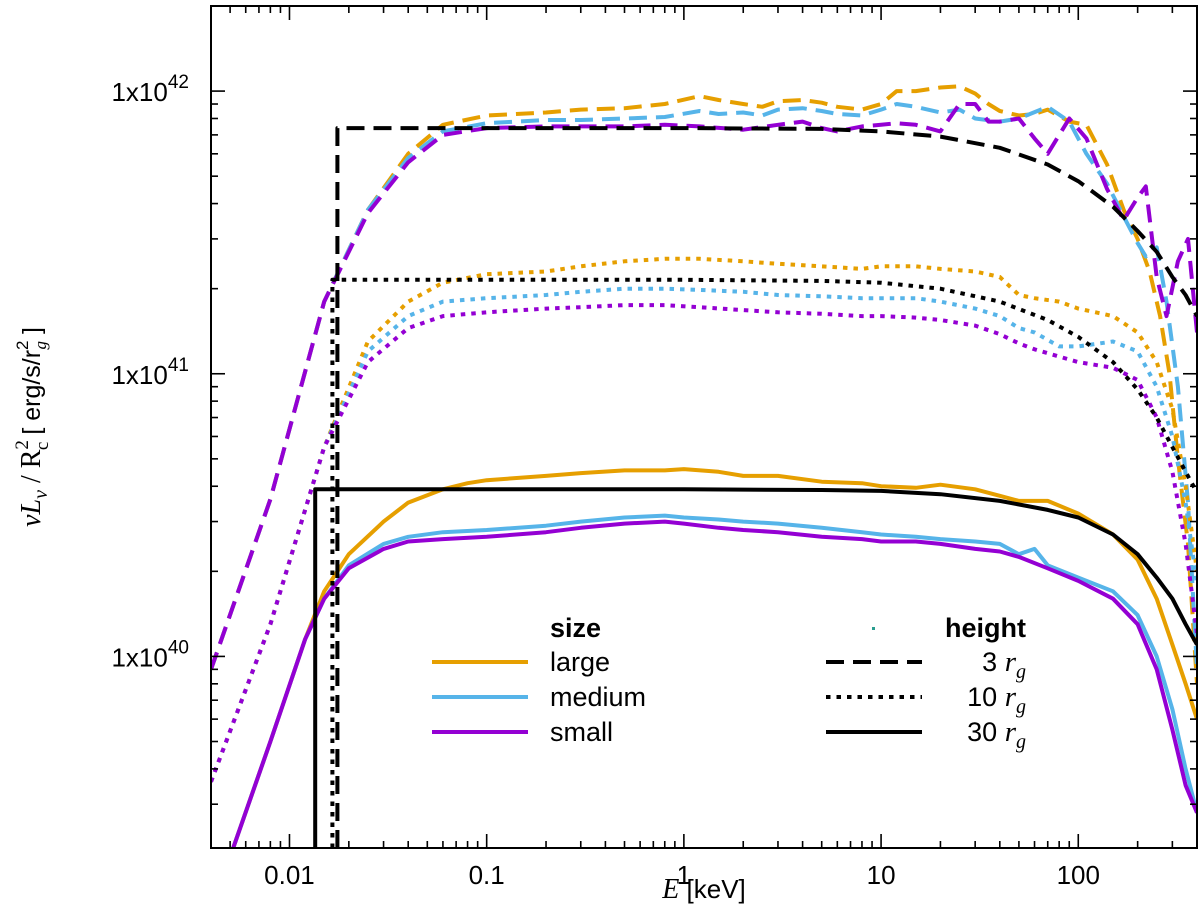  I want to click on legend-label-small: small, so click(581, 732).